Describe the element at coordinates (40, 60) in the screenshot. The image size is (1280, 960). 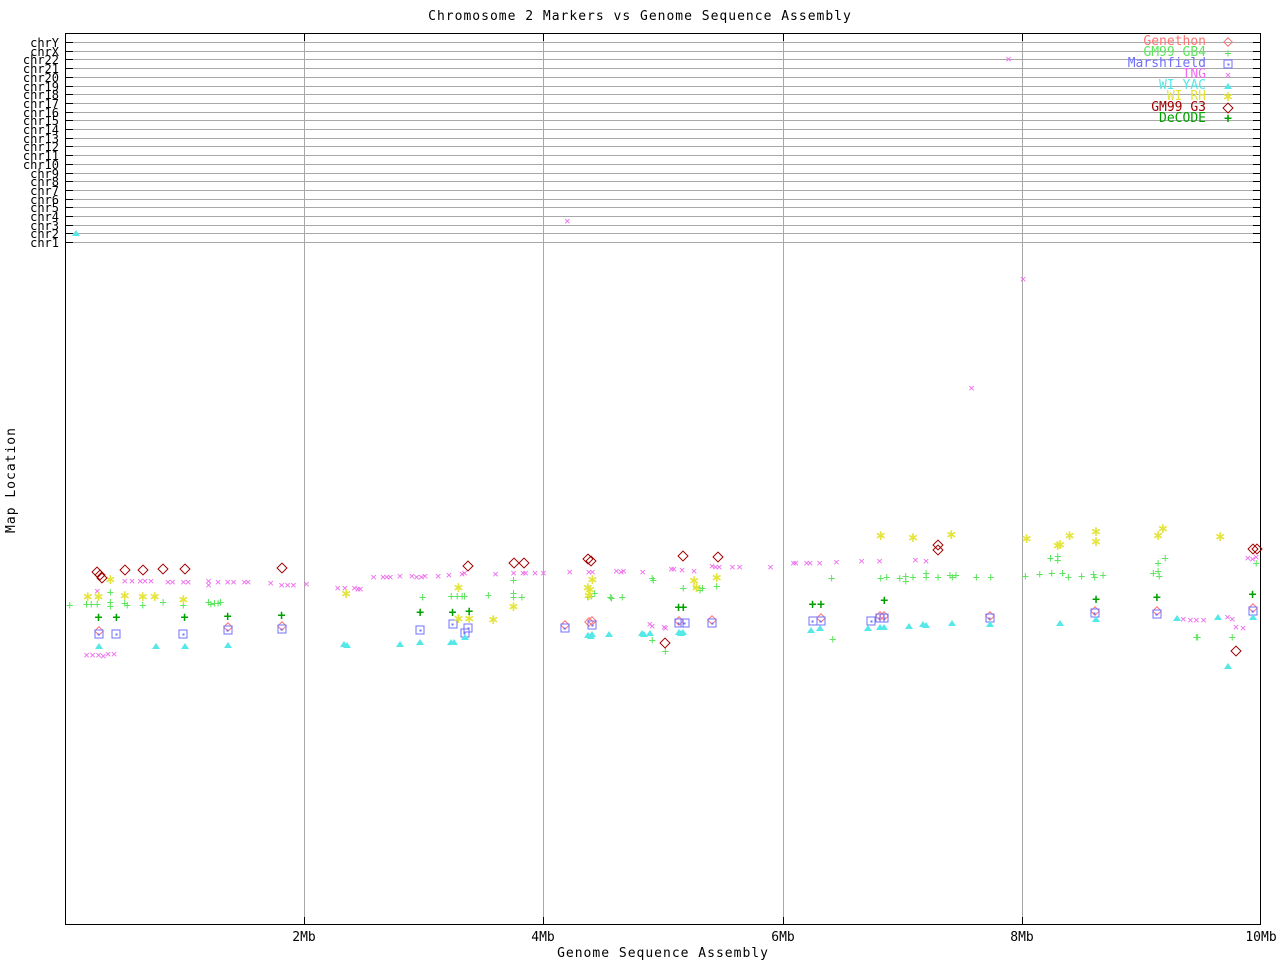
I see `y-tick-label-chr22: chr22` at that location.